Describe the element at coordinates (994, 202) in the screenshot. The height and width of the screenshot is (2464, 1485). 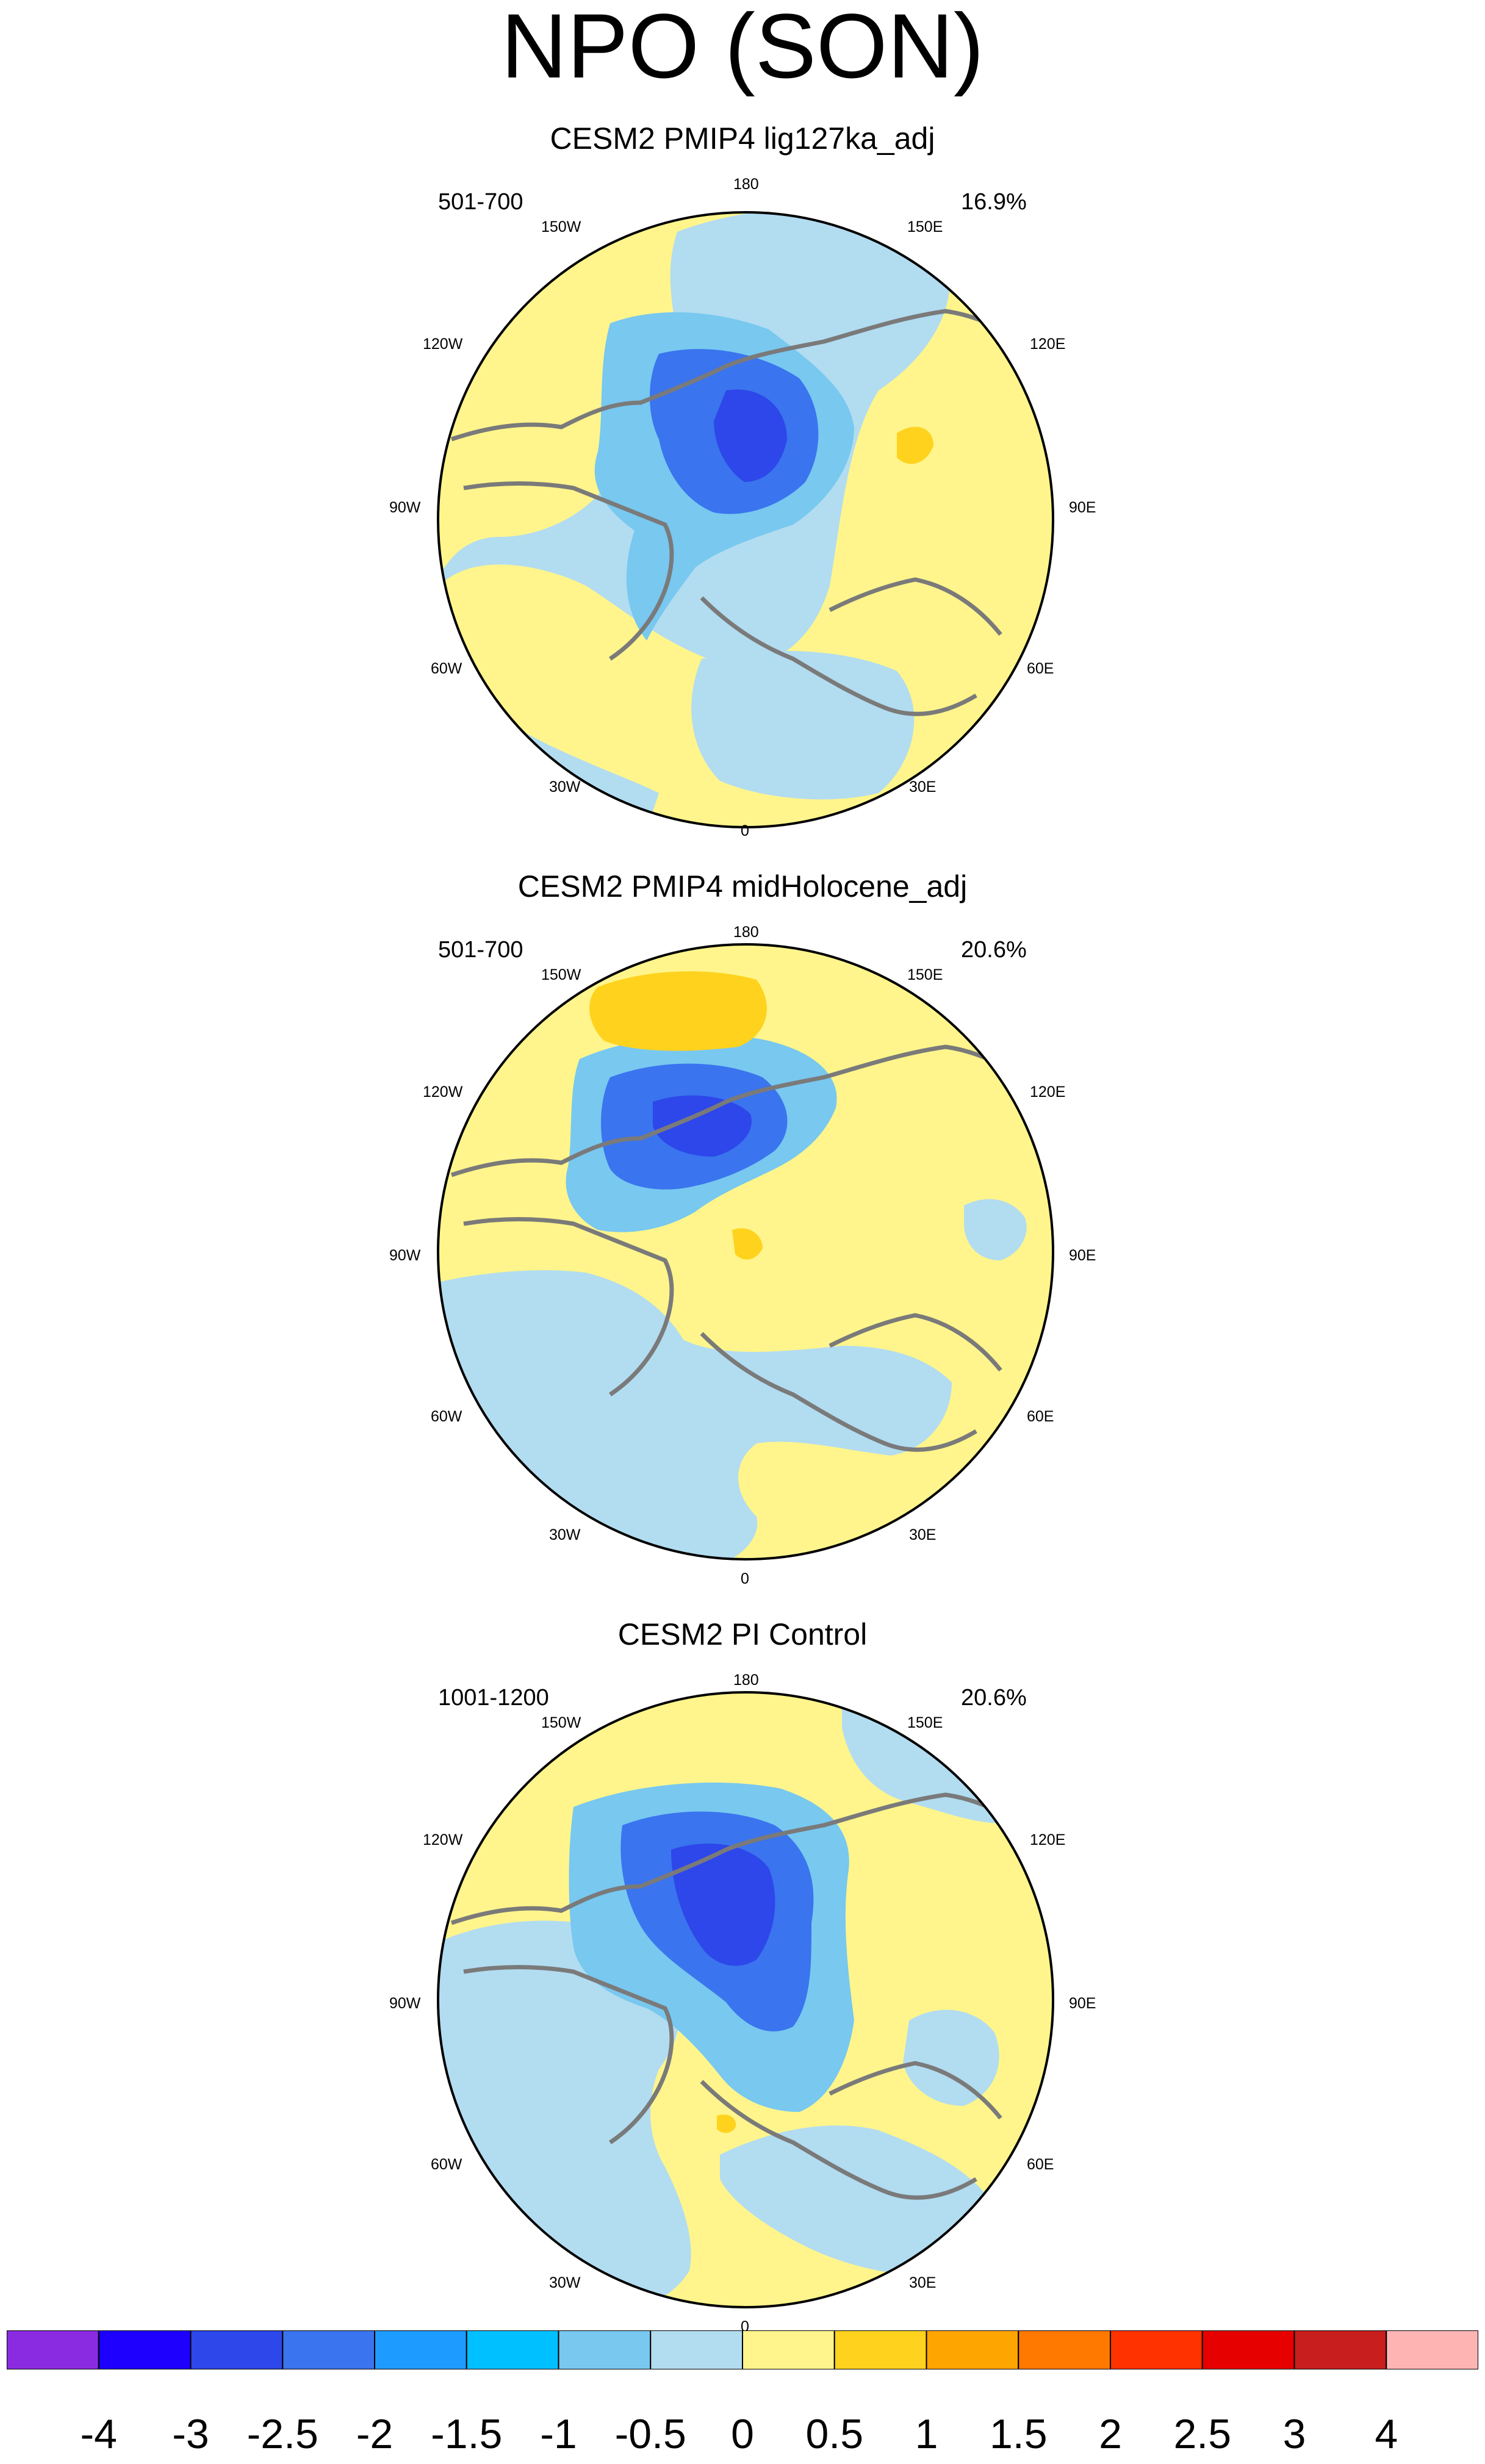
I see `panel-variance: 16.9%` at that location.